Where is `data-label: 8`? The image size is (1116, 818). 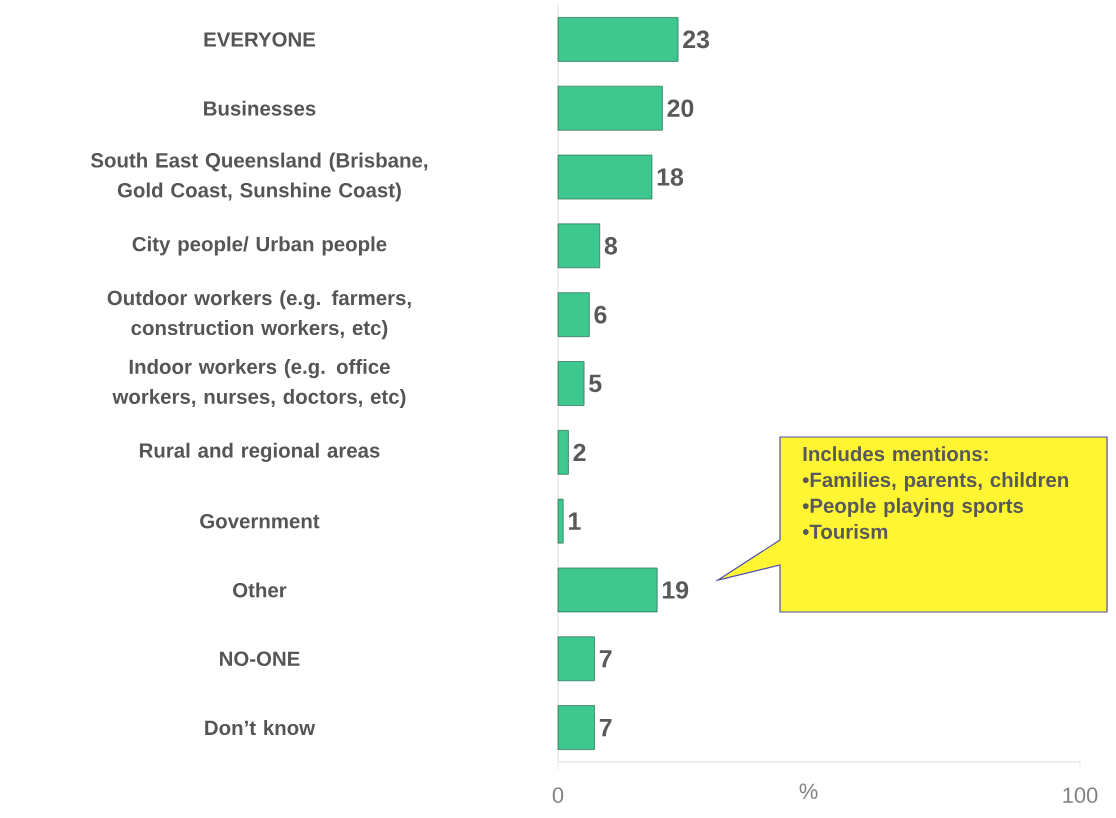
data-label: 8 is located at coordinates (611, 246).